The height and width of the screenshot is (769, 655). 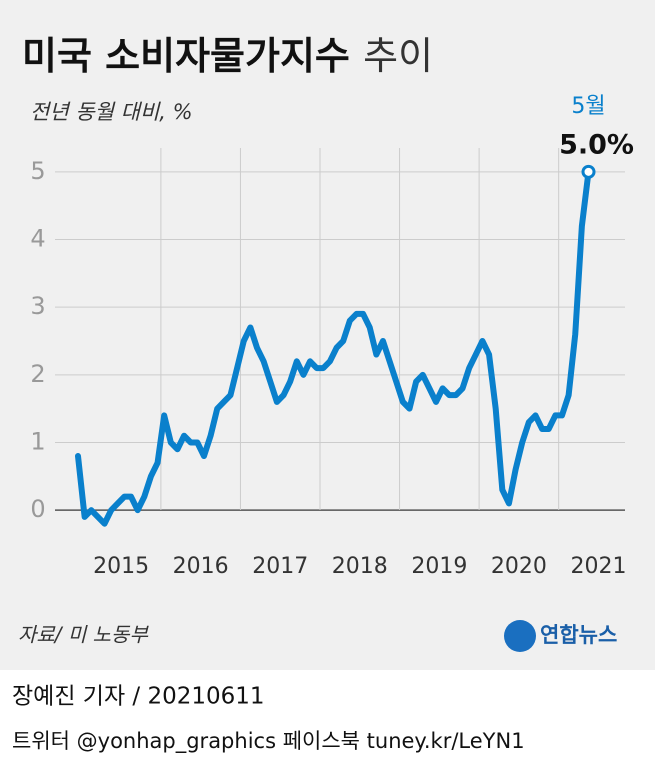 What do you see at coordinates (360, 566) in the screenshot?
I see `x-tick-label: 2018` at bounding box center [360, 566].